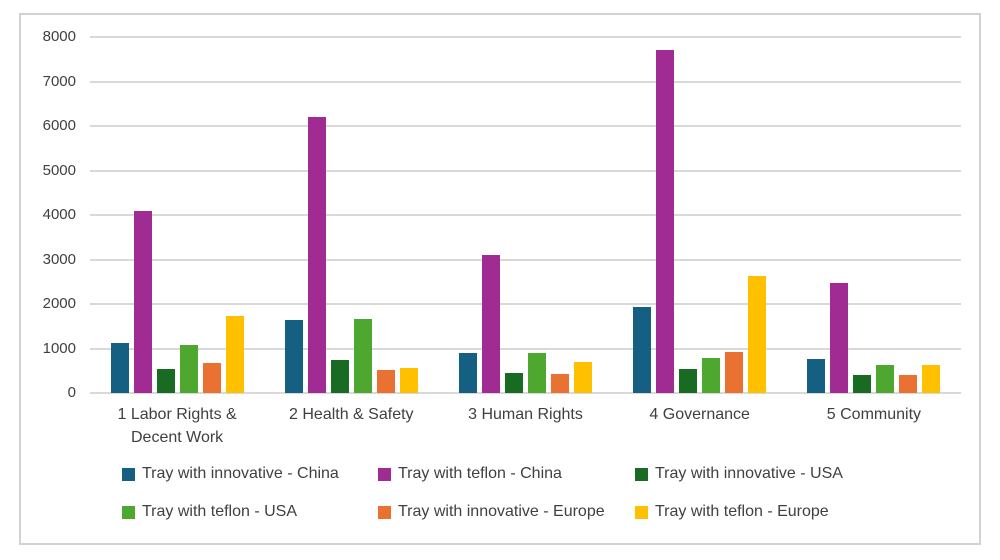  Describe the element at coordinates (71, 392) in the screenshot. I see `y-tick-label: 0` at that location.